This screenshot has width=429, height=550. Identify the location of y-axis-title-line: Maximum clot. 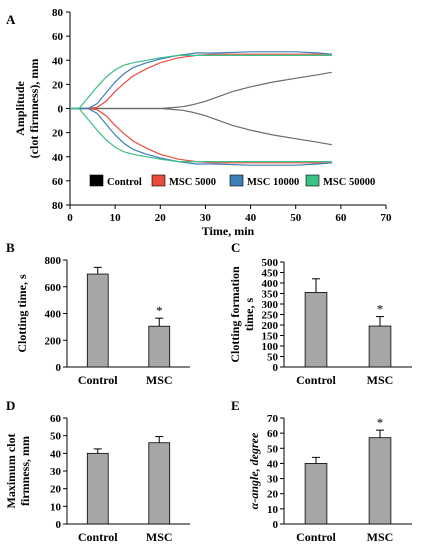
(11, 471).